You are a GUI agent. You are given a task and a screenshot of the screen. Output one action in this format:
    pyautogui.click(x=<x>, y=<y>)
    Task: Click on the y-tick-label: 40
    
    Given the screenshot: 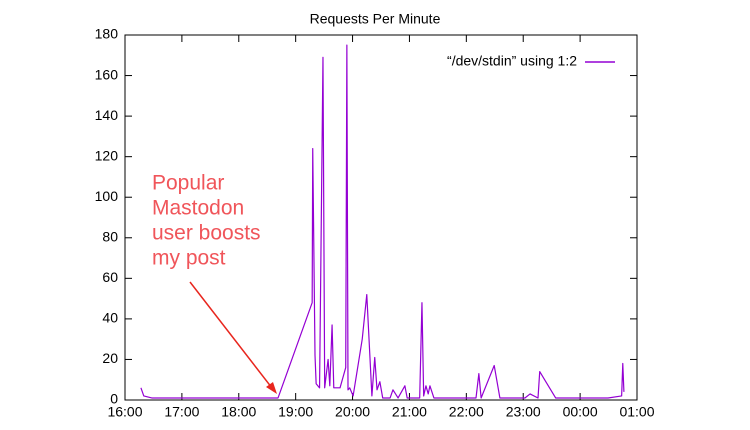 What is the action you would take?
    pyautogui.click(x=110, y=318)
    